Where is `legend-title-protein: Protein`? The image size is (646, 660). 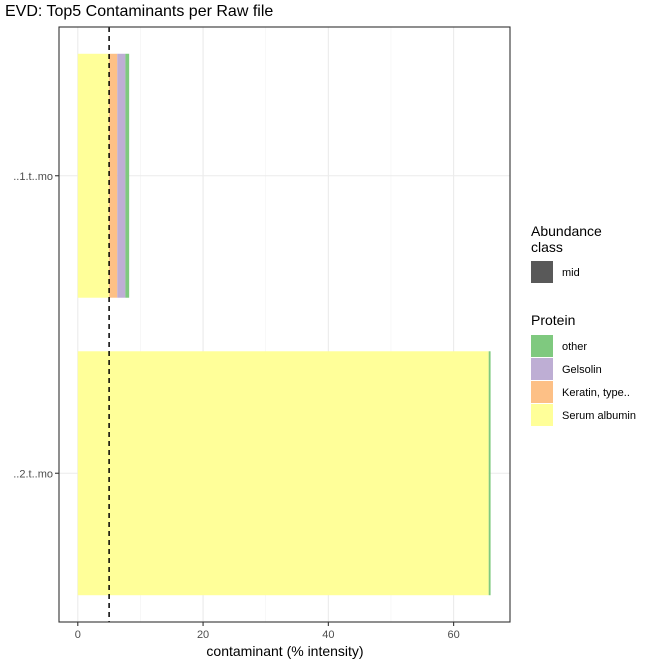 legend-title-protein: Protein is located at coordinates (553, 320).